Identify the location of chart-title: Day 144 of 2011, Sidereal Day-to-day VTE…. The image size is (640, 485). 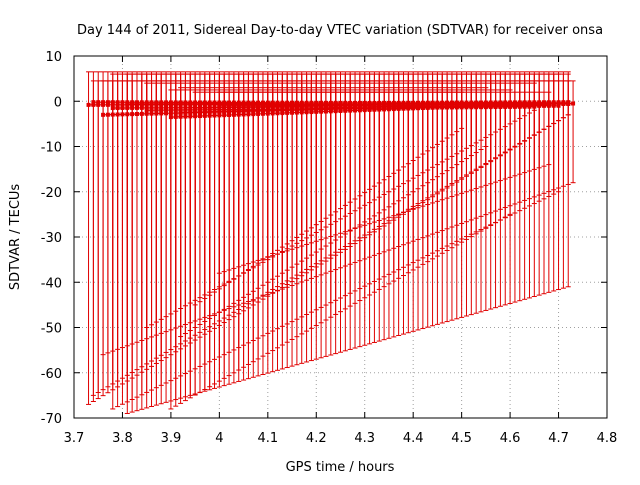
(340, 30).